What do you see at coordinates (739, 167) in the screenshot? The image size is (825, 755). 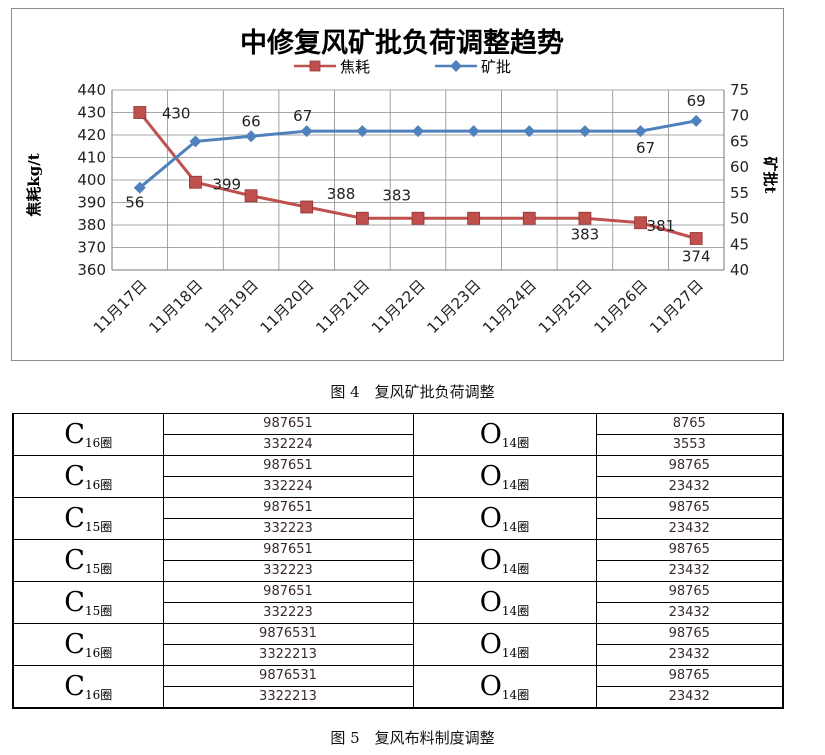 I see `y-right-tick-label: 60` at bounding box center [739, 167].